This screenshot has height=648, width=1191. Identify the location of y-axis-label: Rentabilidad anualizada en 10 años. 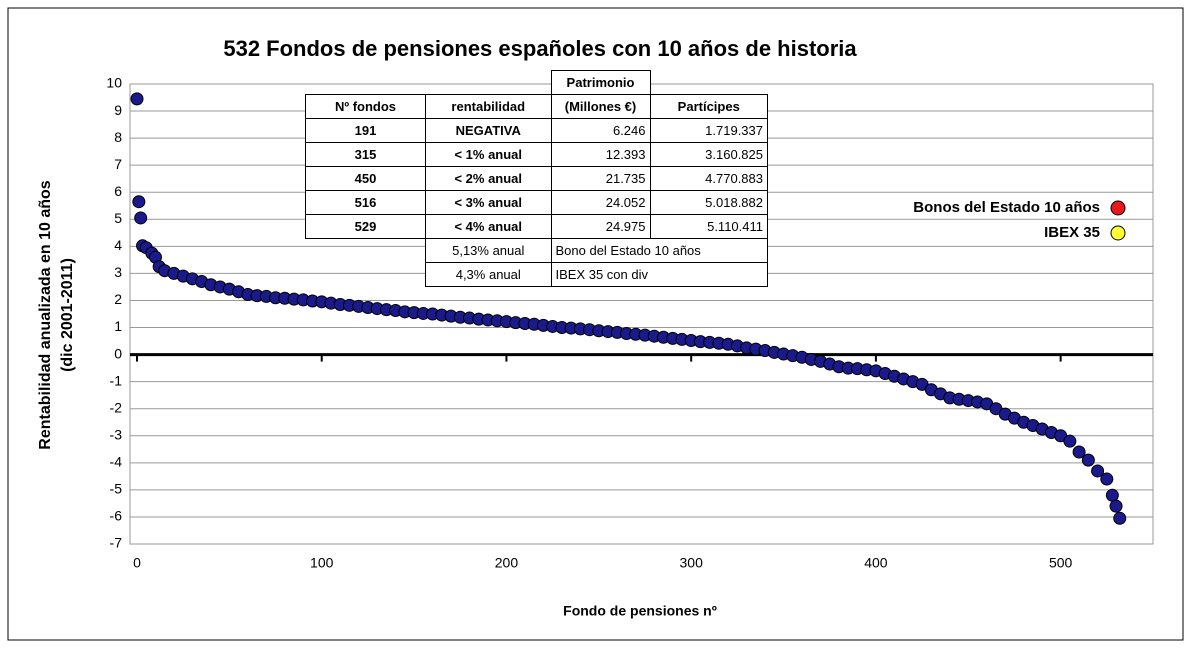
(45, 315).